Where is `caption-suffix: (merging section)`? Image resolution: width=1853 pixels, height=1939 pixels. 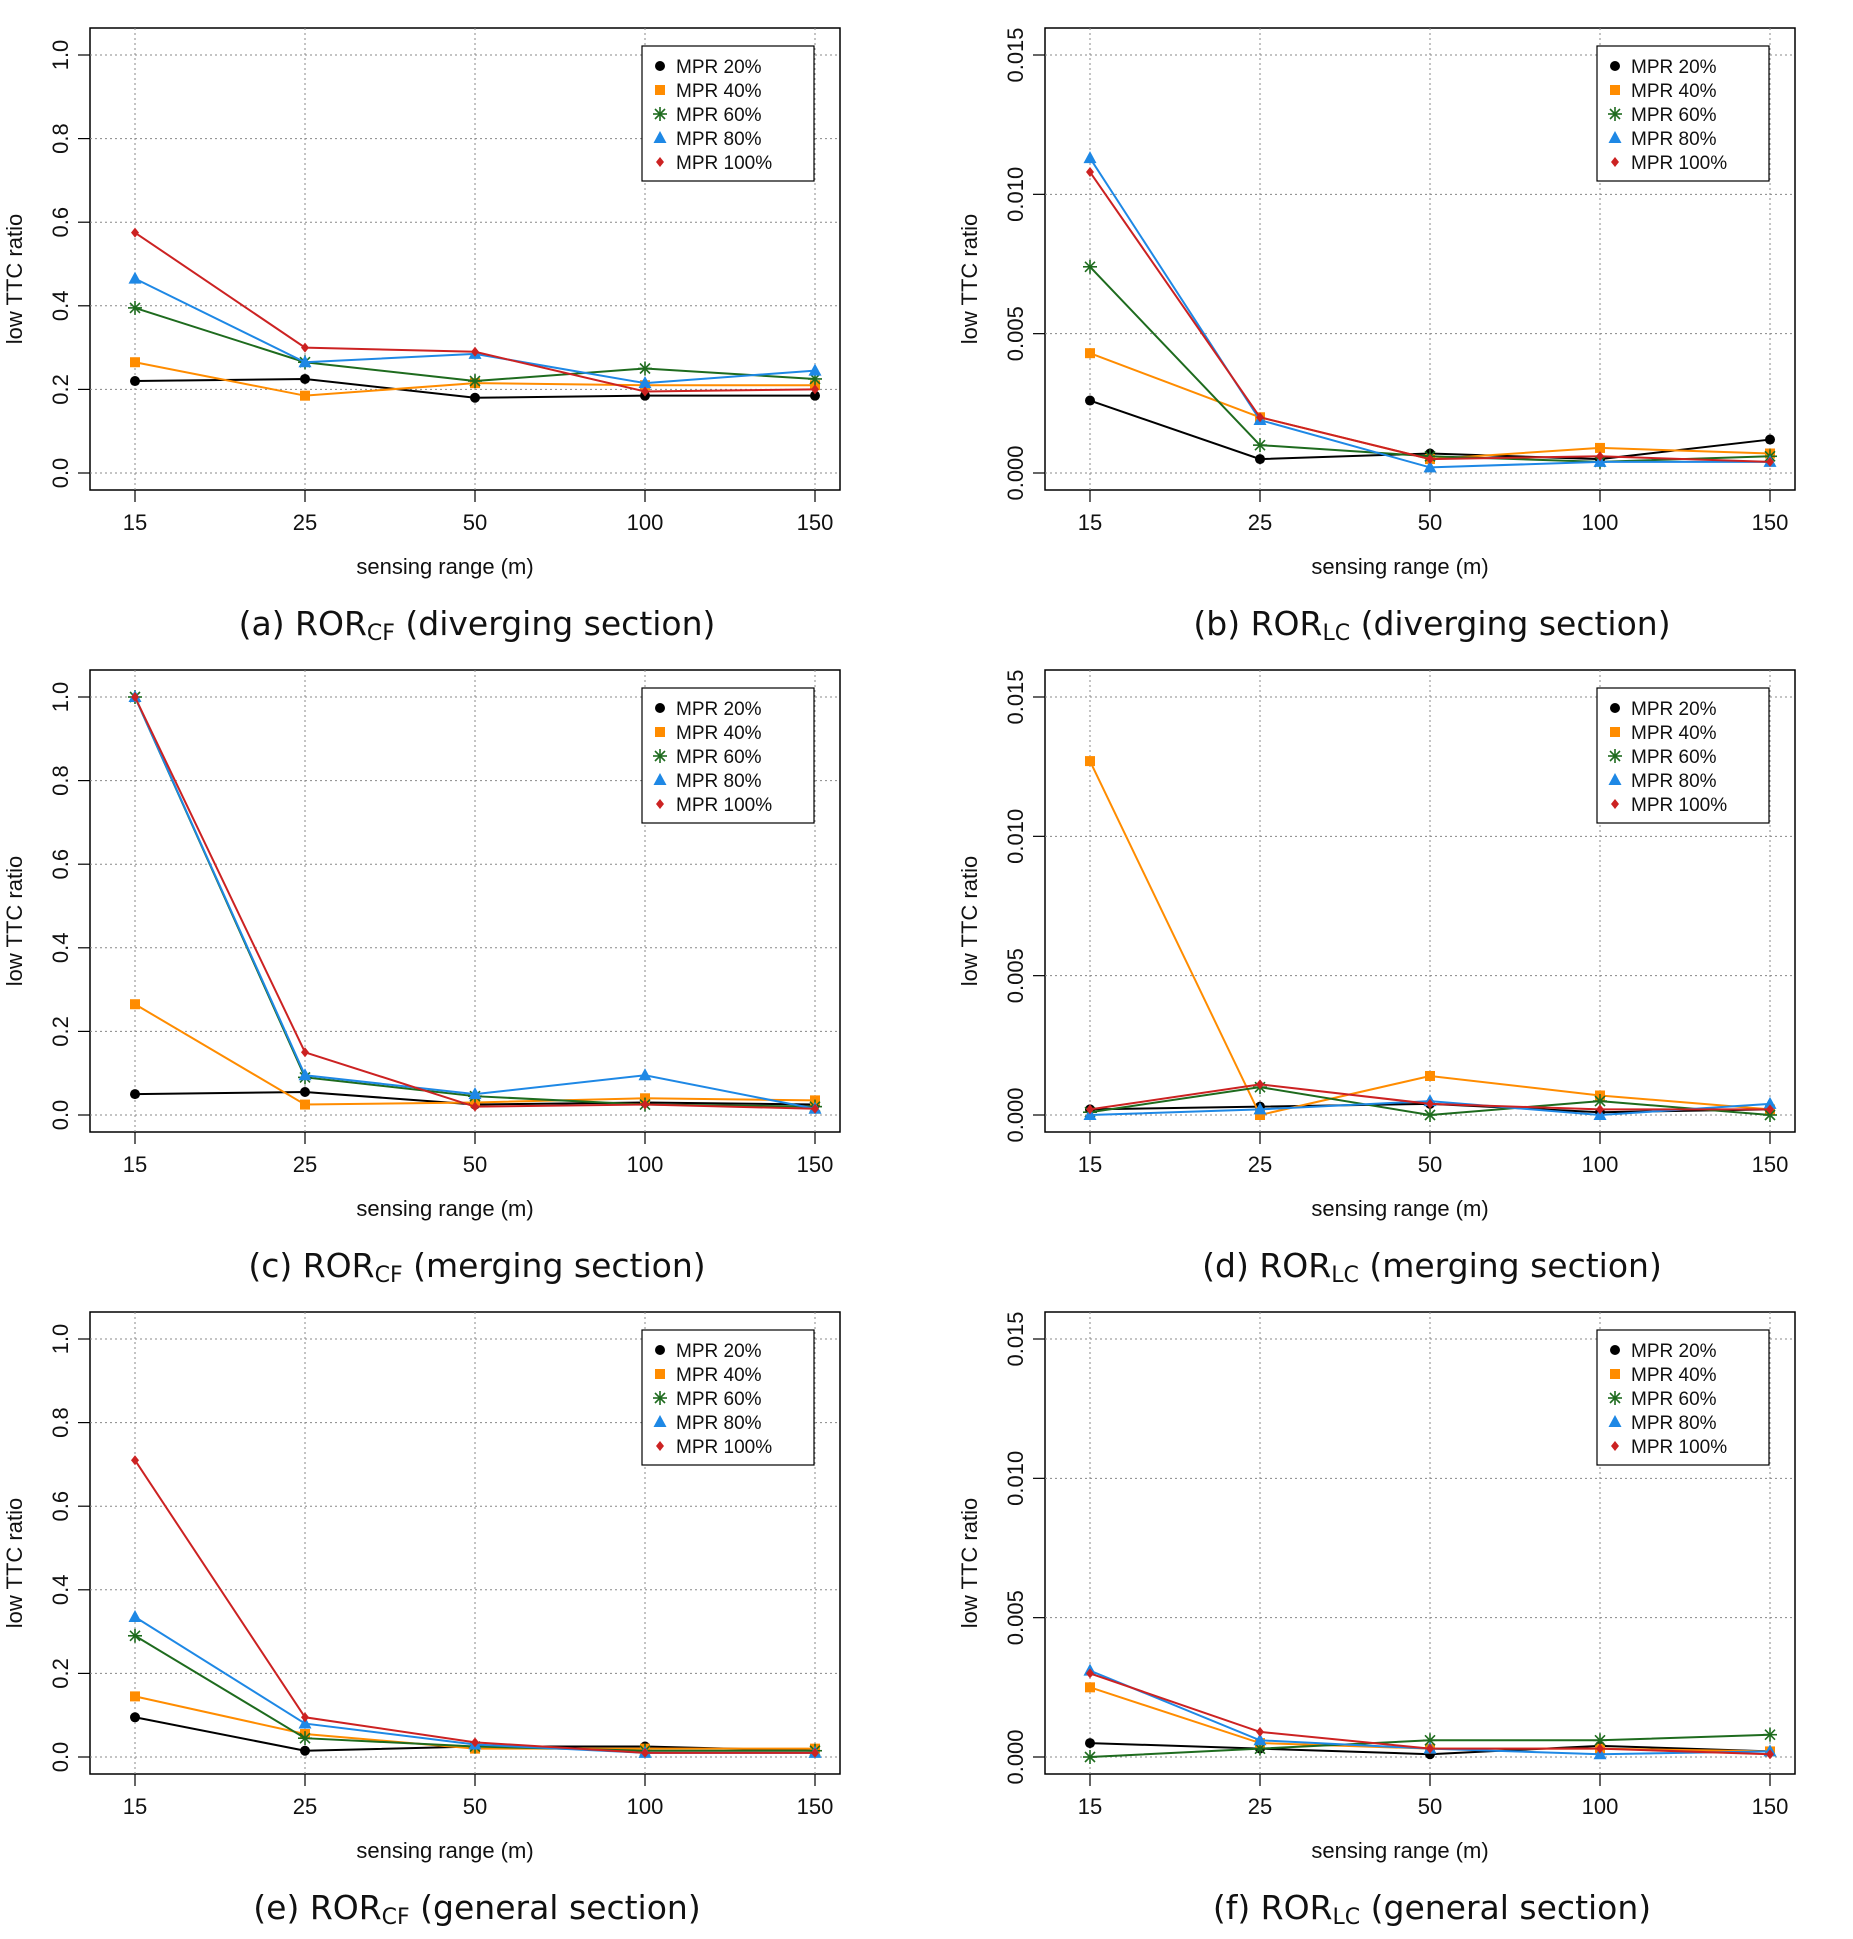 caption-suffix: (merging section) is located at coordinates (1510, 1265).